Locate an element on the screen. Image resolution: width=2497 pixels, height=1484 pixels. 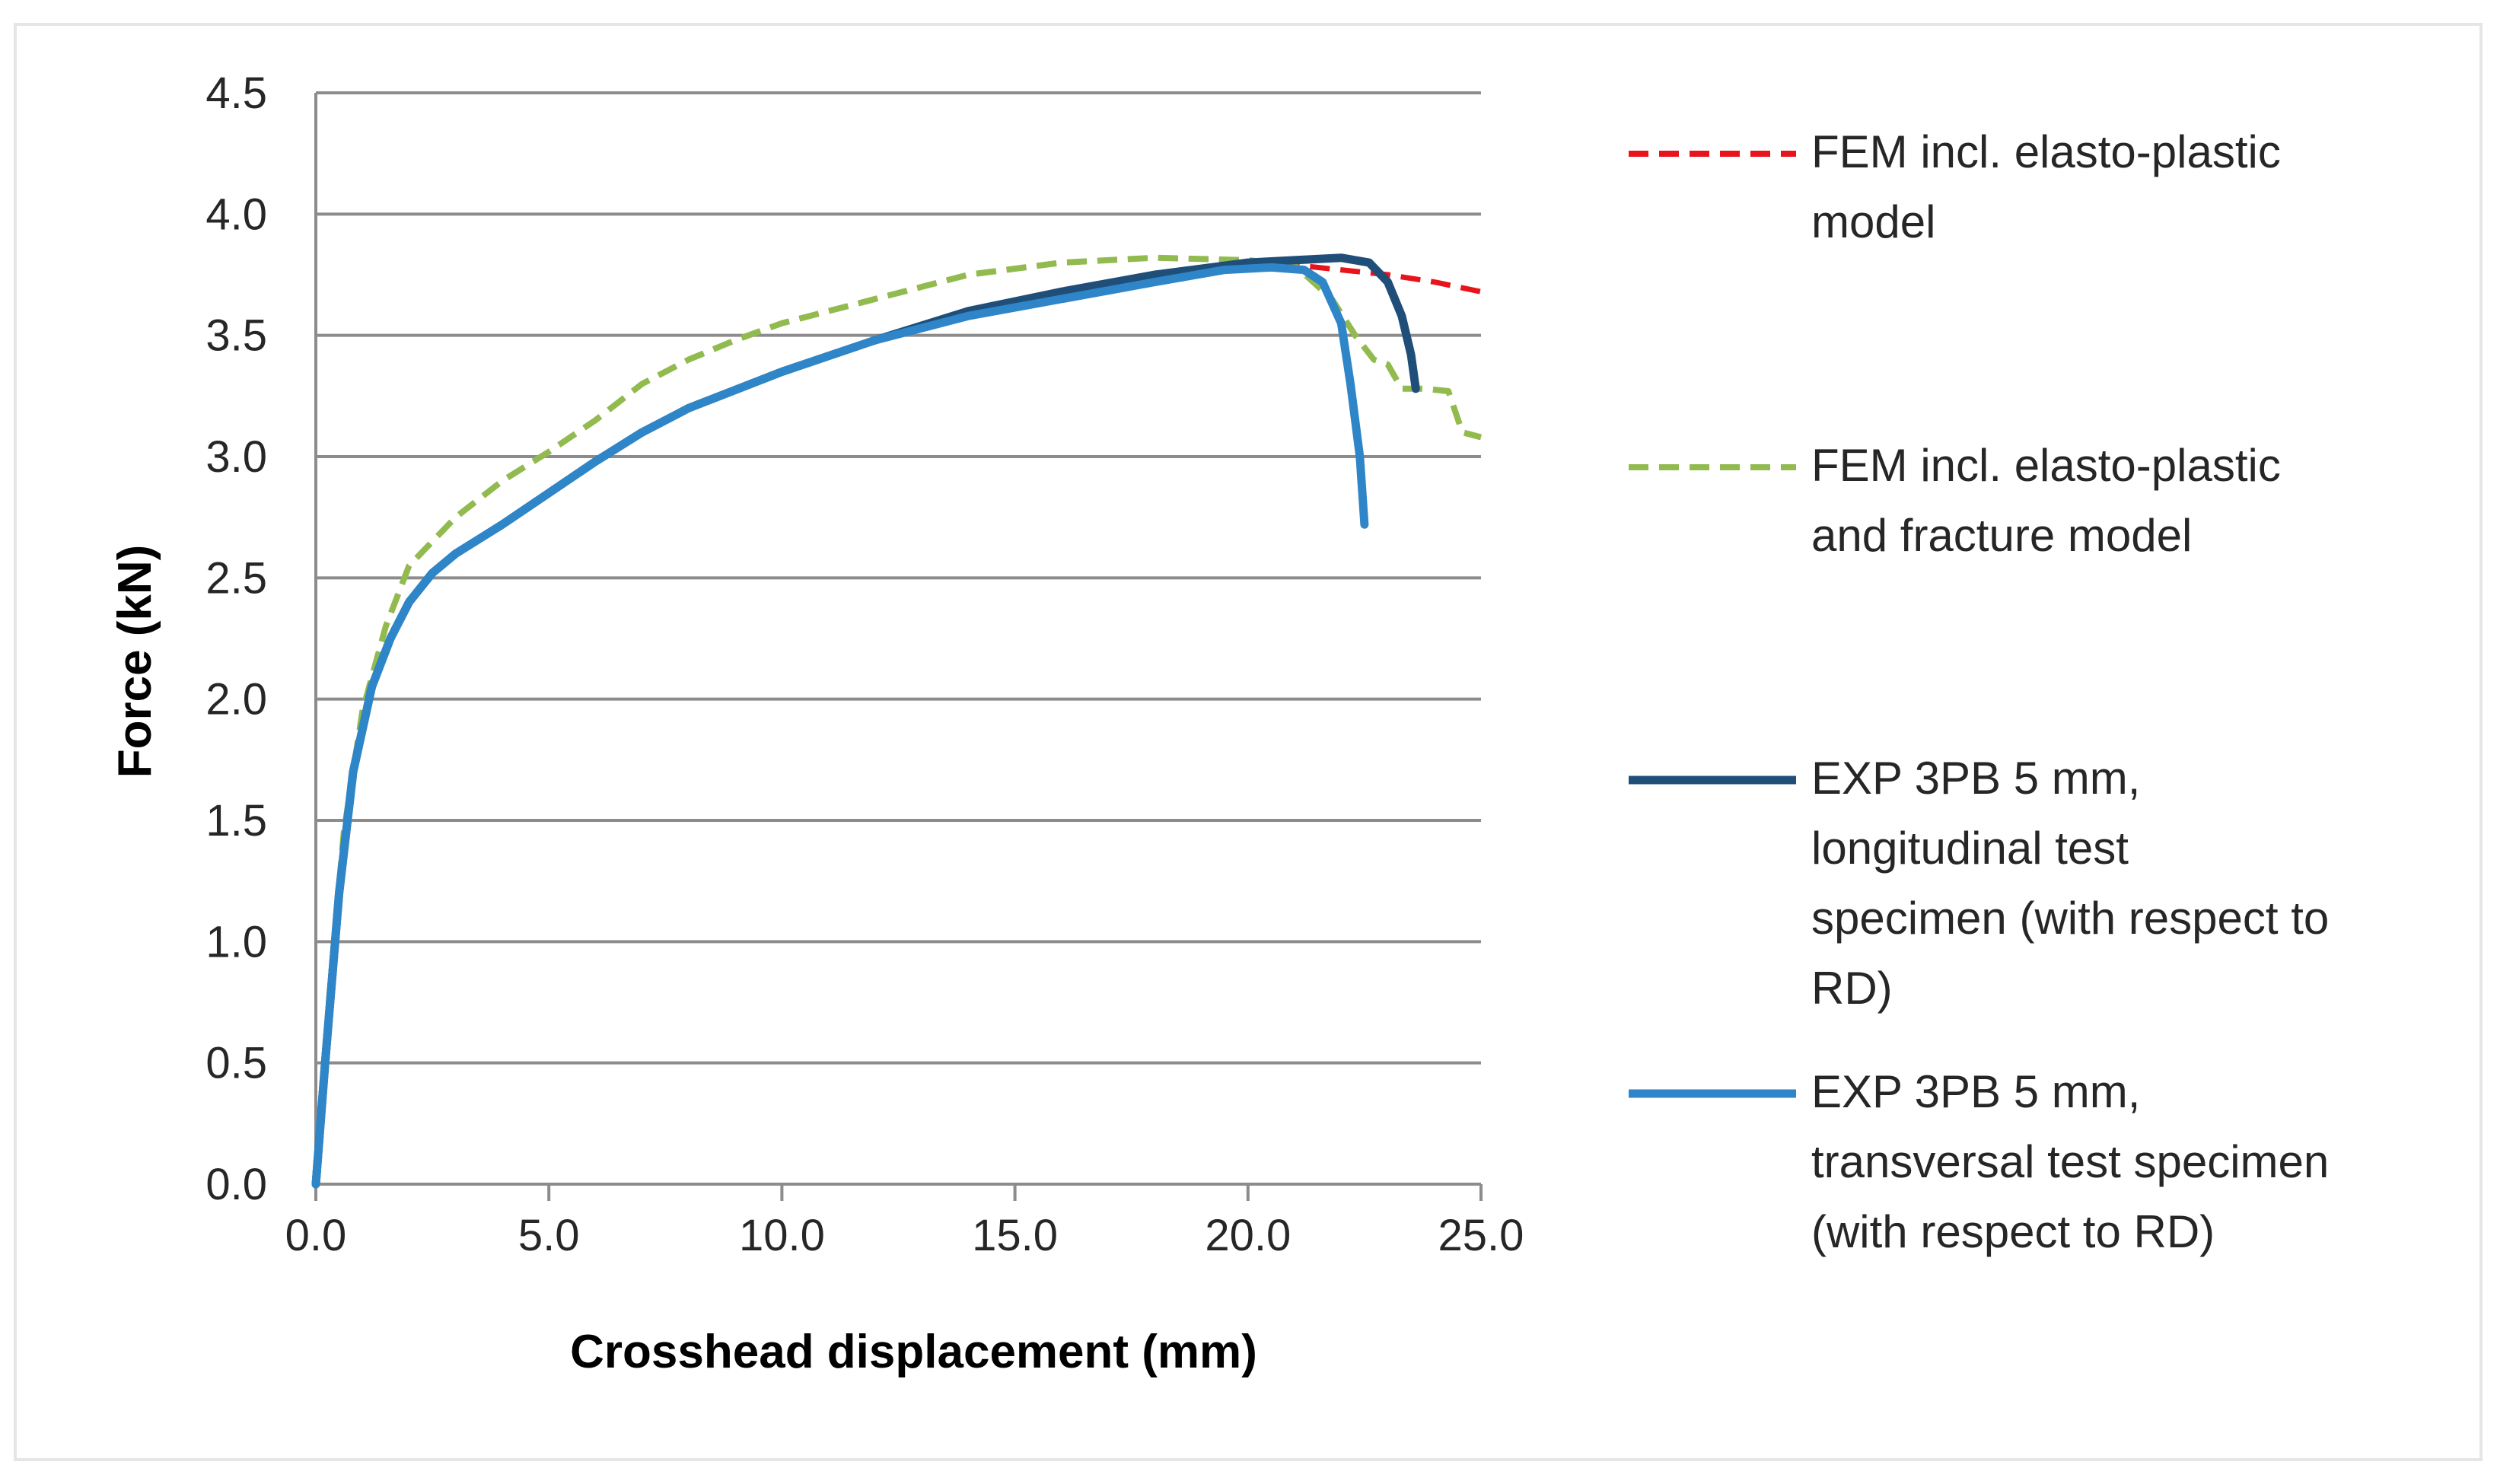
x-tick-label: 25.0 is located at coordinates (1481, 1235).